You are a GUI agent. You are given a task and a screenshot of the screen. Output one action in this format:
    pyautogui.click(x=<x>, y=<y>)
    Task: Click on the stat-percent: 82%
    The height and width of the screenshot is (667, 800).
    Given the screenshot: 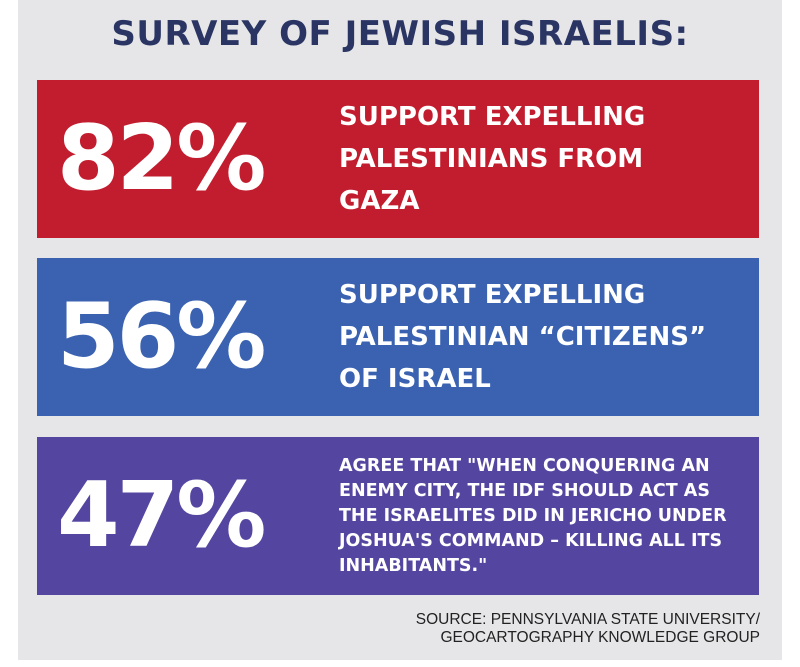 What is the action you would take?
    pyautogui.click(x=161, y=158)
    